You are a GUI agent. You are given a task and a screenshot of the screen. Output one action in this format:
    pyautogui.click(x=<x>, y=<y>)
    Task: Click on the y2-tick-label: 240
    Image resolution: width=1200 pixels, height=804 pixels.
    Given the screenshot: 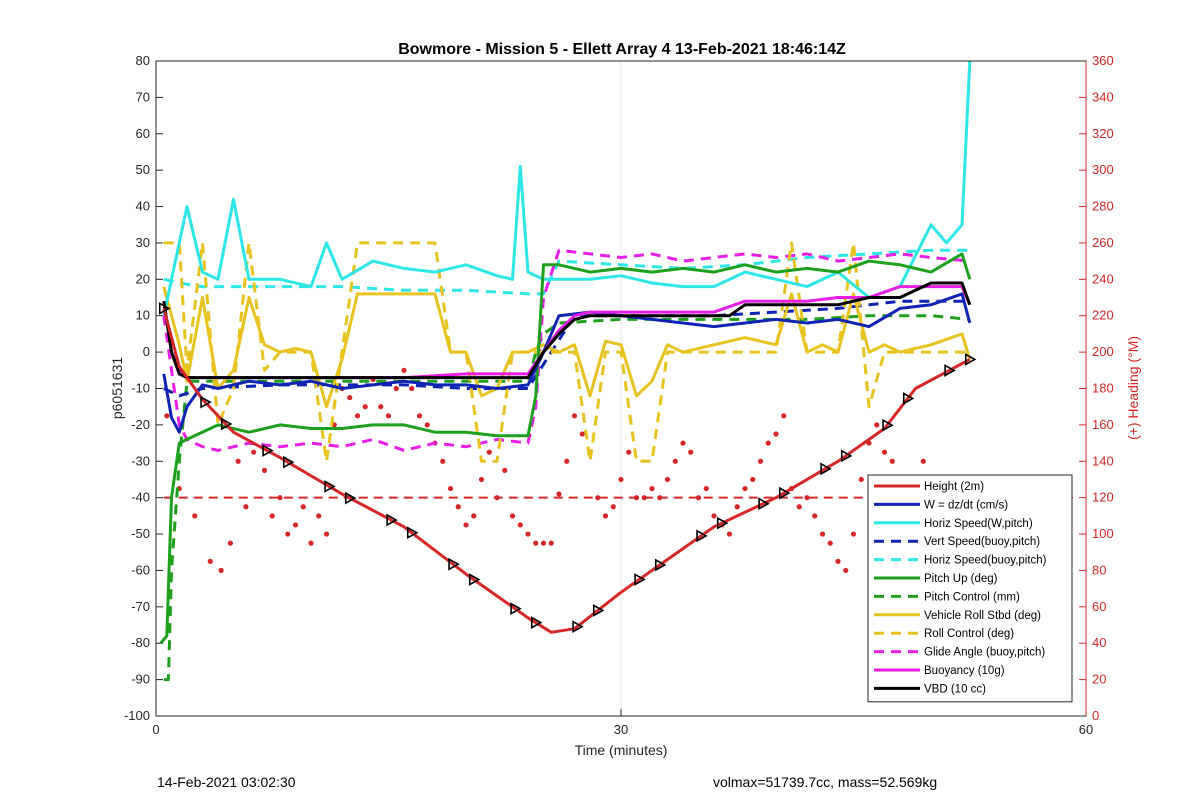 What is the action you would take?
    pyautogui.click(x=1103, y=278)
    